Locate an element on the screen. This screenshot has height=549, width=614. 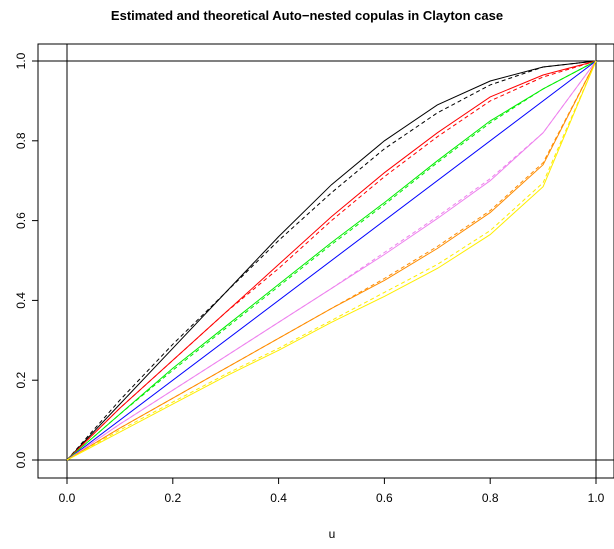
x-tick-label-3: 0.6 is located at coordinates (384, 498).